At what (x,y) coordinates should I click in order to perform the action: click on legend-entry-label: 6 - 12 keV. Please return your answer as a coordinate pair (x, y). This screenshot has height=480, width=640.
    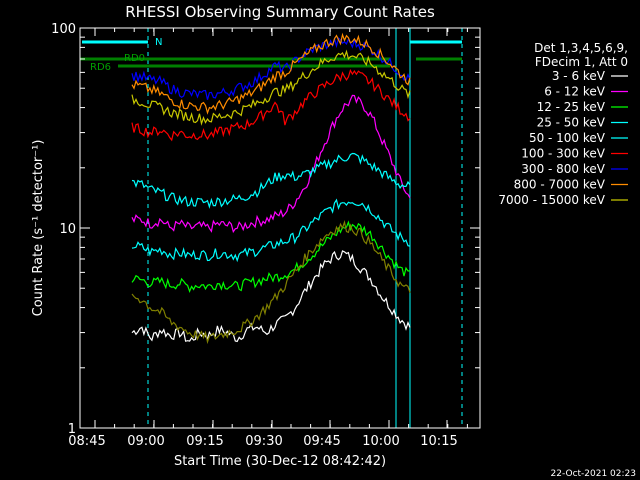
    Looking at the image, I should click on (575, 92).